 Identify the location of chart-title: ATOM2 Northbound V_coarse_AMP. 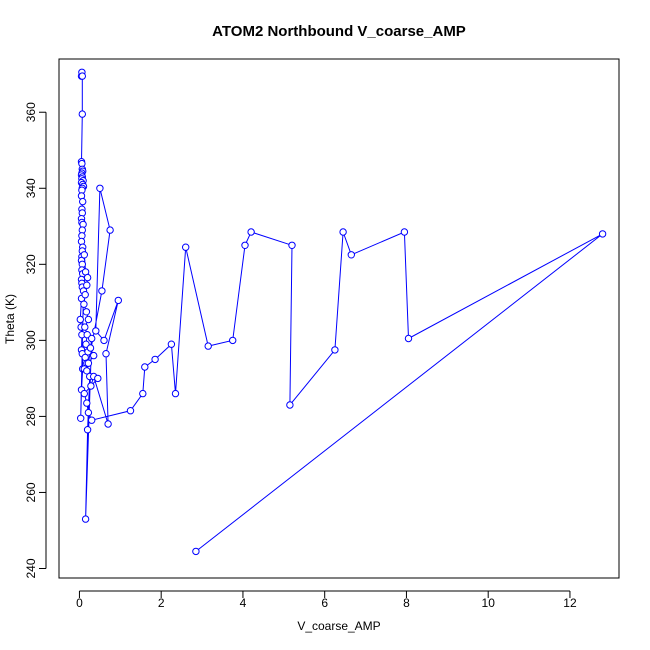
(339, 31).